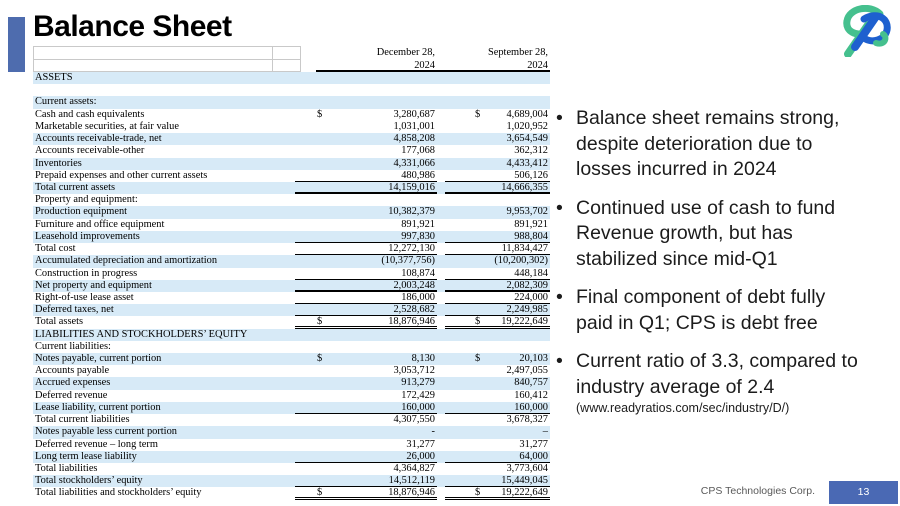  Describe the element at coordinates (414, 126) in the screenshot. I see `value-dec-2024: 1,031,001` at that location.